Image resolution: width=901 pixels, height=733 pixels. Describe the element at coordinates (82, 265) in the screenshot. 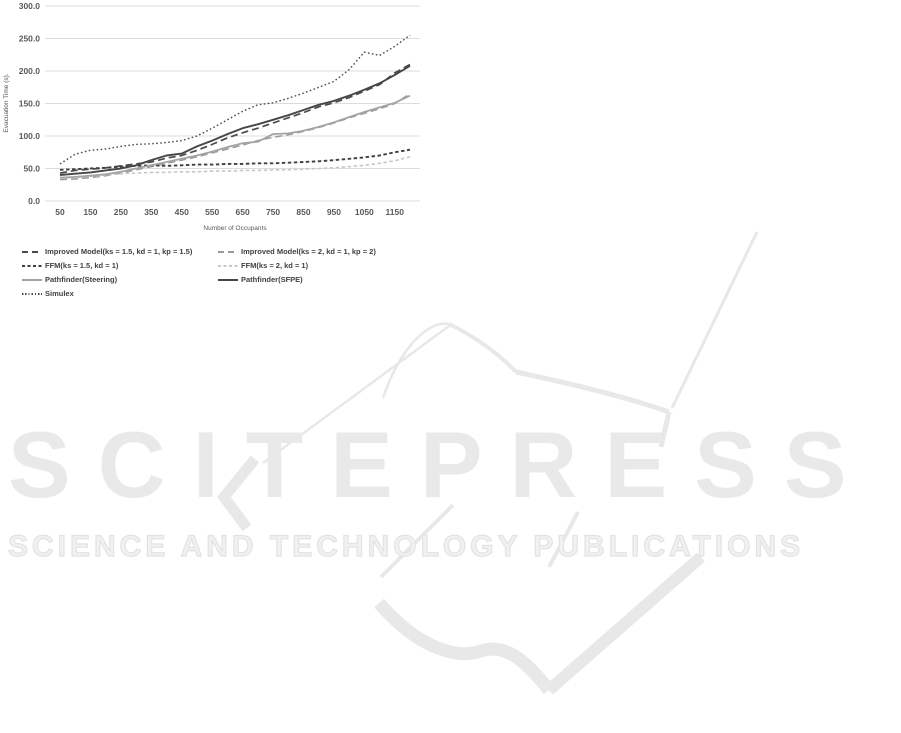

I see `legend-label: FFM(ks = 1.5, kd = 1)` at that location.